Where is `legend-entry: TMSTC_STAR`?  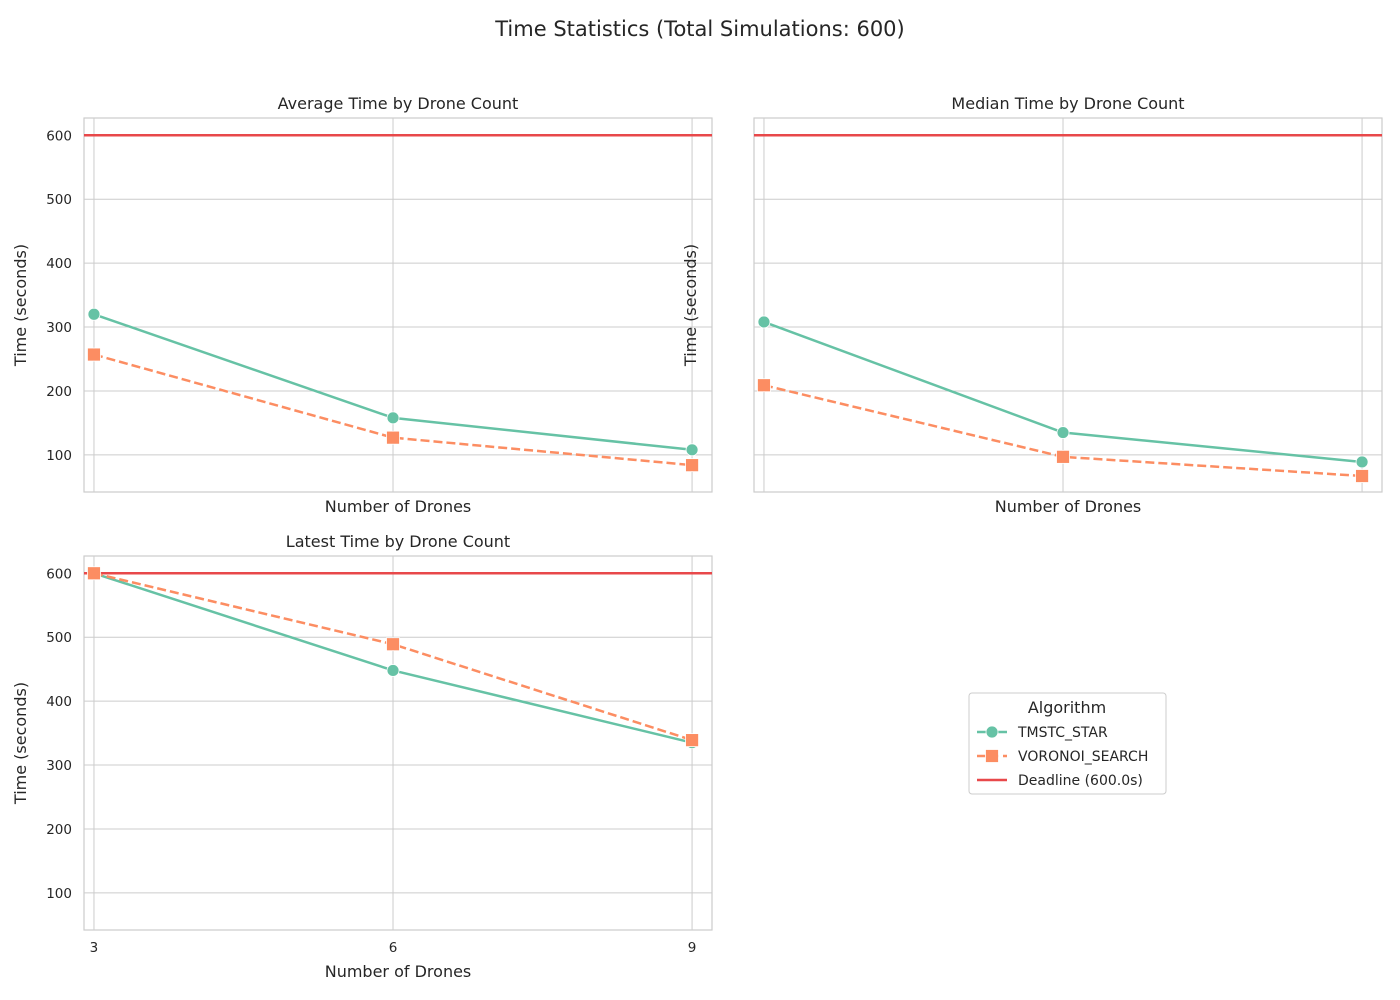 legend-entry: TMSTC_STAR is located at coordinates (1042, 733).